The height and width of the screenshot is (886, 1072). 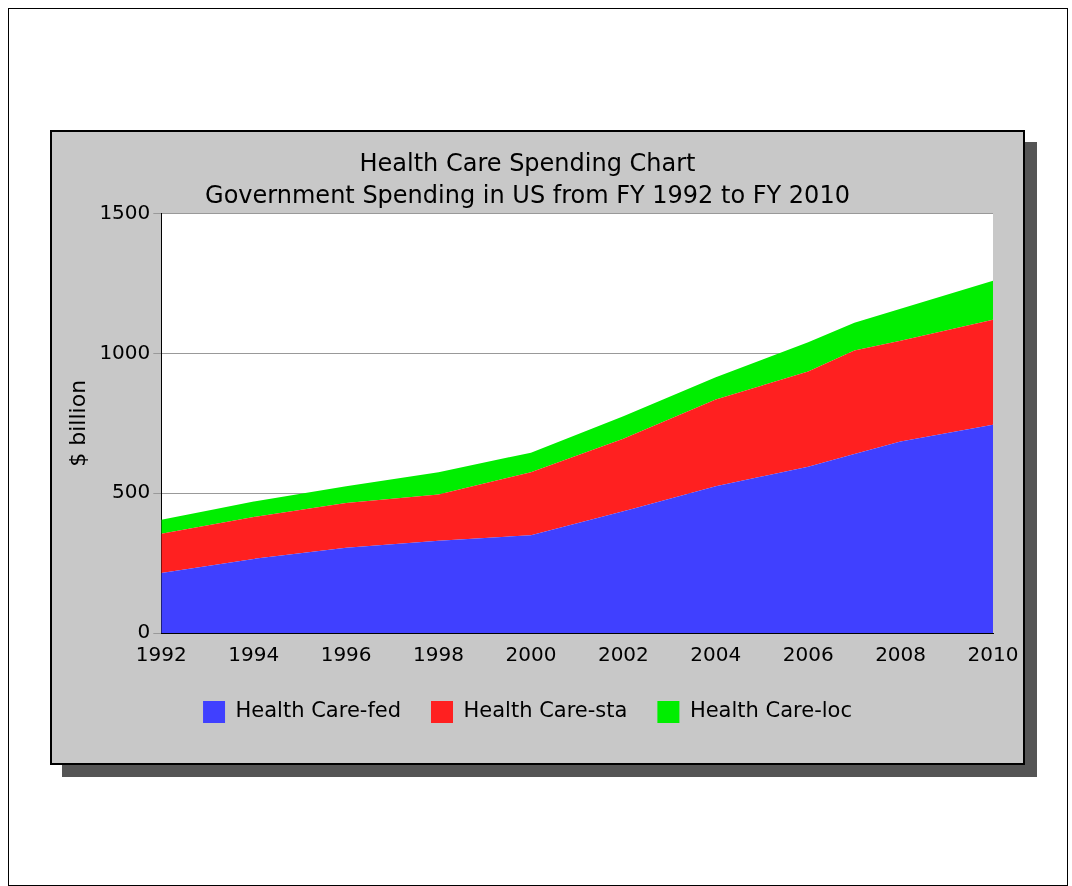 I want to click on y-tick-label: 0, so click(x=144, y=631).